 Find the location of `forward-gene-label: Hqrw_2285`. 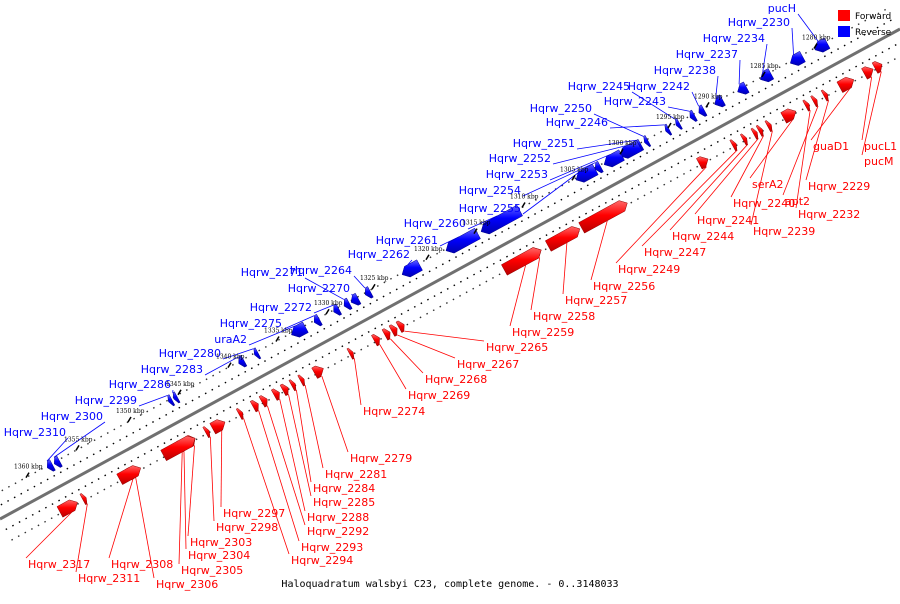

forward-gene-label: Hqrw_2285 is located at coordinates (344, 502).